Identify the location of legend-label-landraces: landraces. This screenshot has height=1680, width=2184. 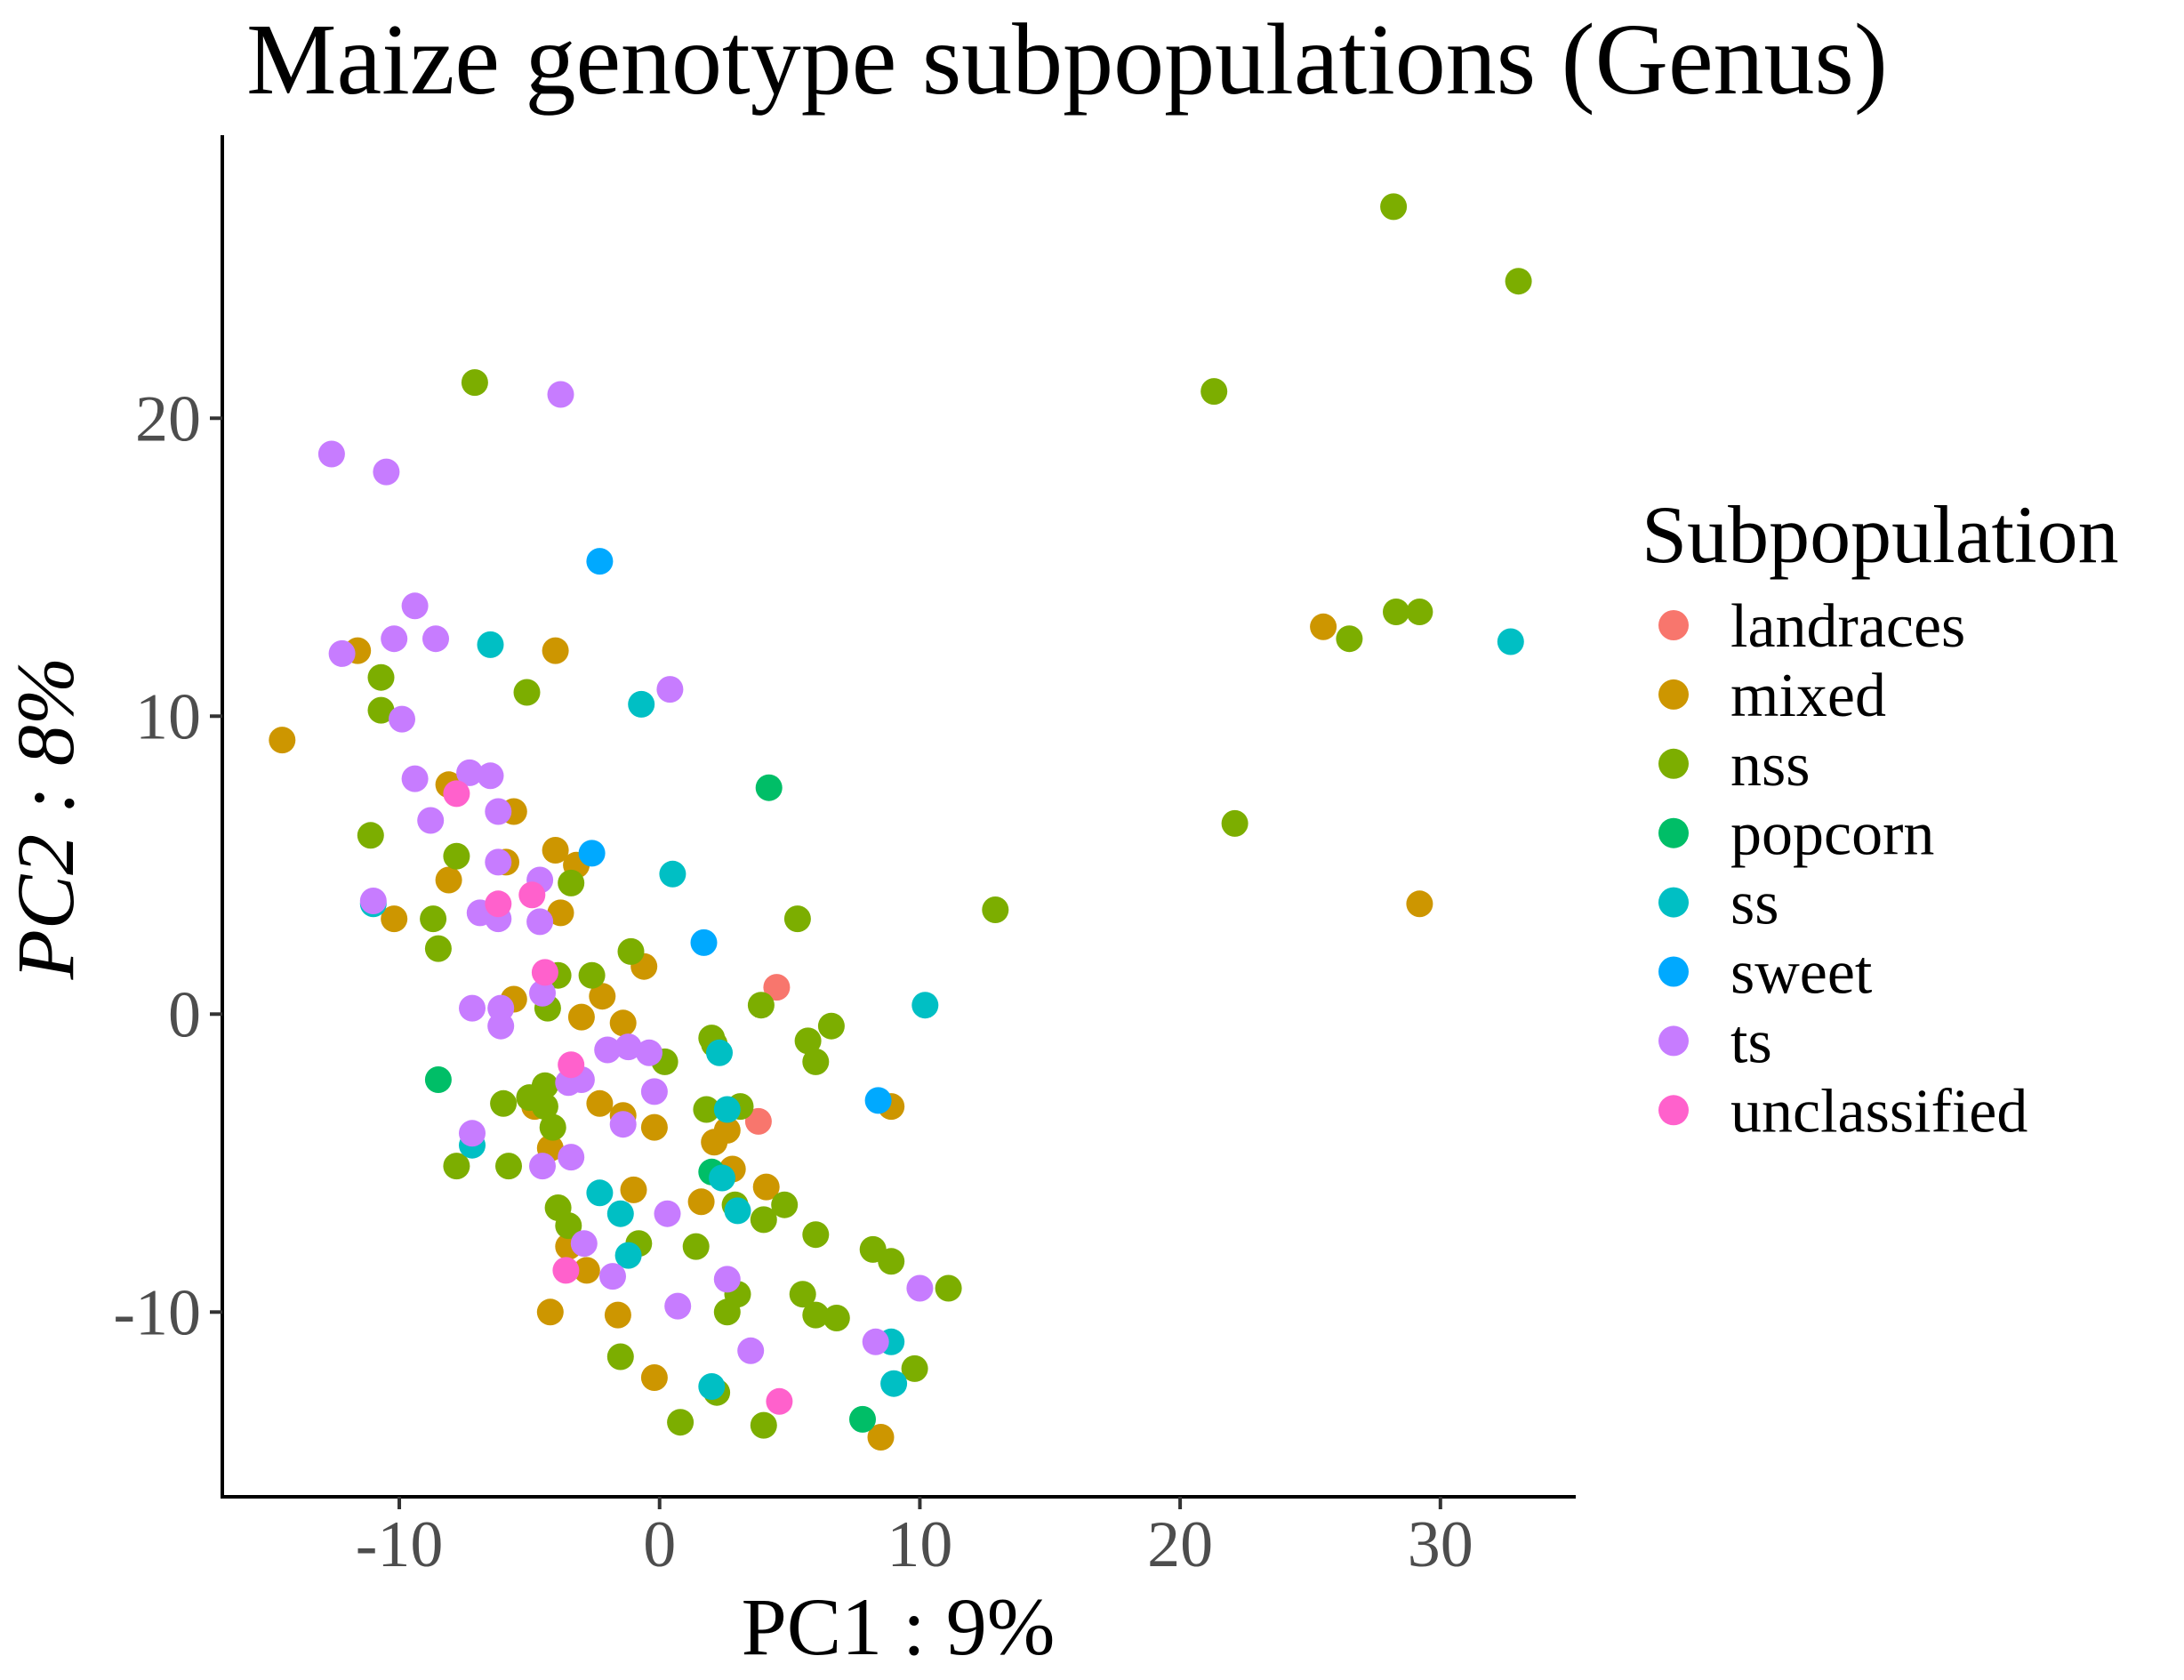
(1847, 626).